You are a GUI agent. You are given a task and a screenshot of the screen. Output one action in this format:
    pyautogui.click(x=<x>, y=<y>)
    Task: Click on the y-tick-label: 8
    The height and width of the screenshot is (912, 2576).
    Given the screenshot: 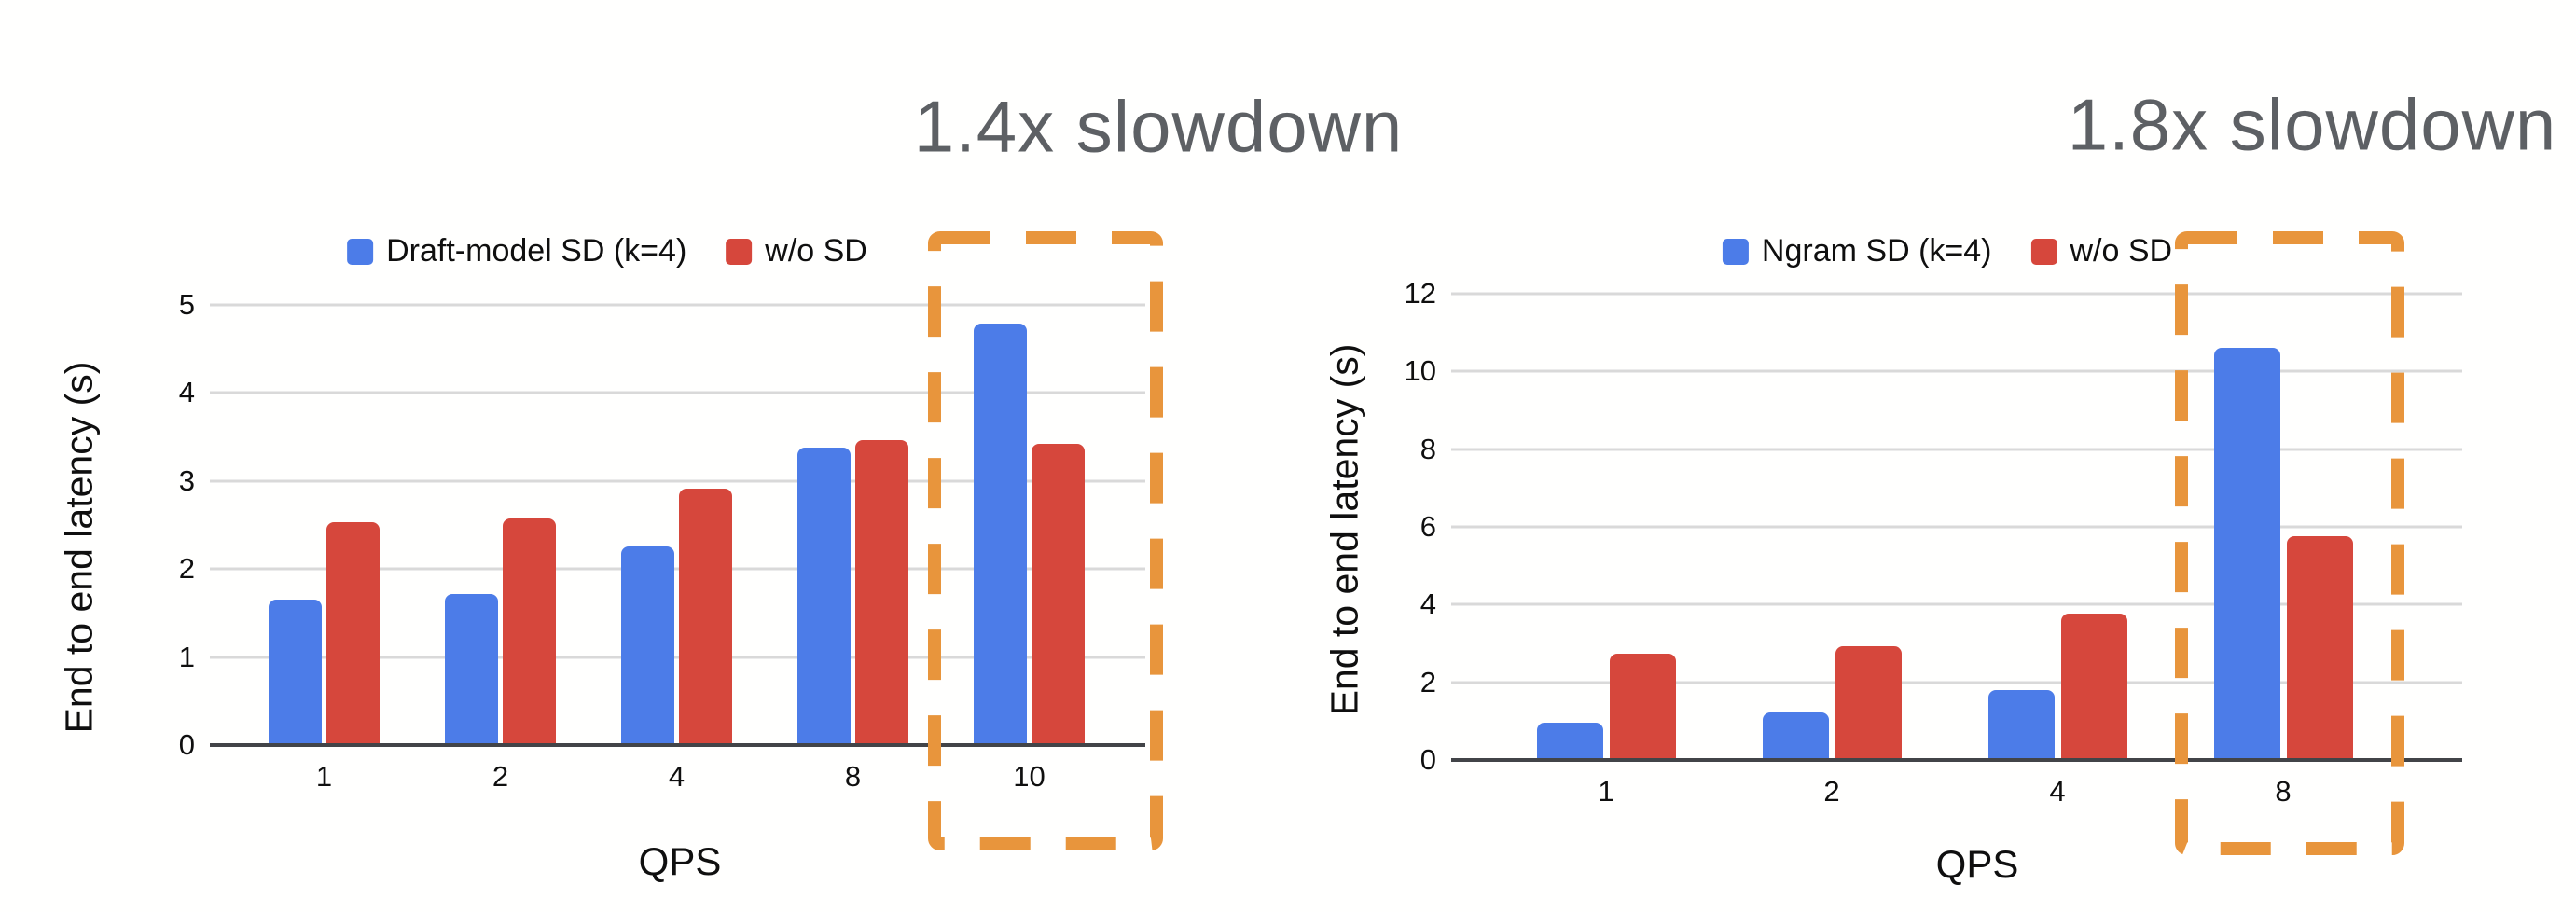 What is the action you would take?
    pyautogui.click(x=1428, y=448)
    